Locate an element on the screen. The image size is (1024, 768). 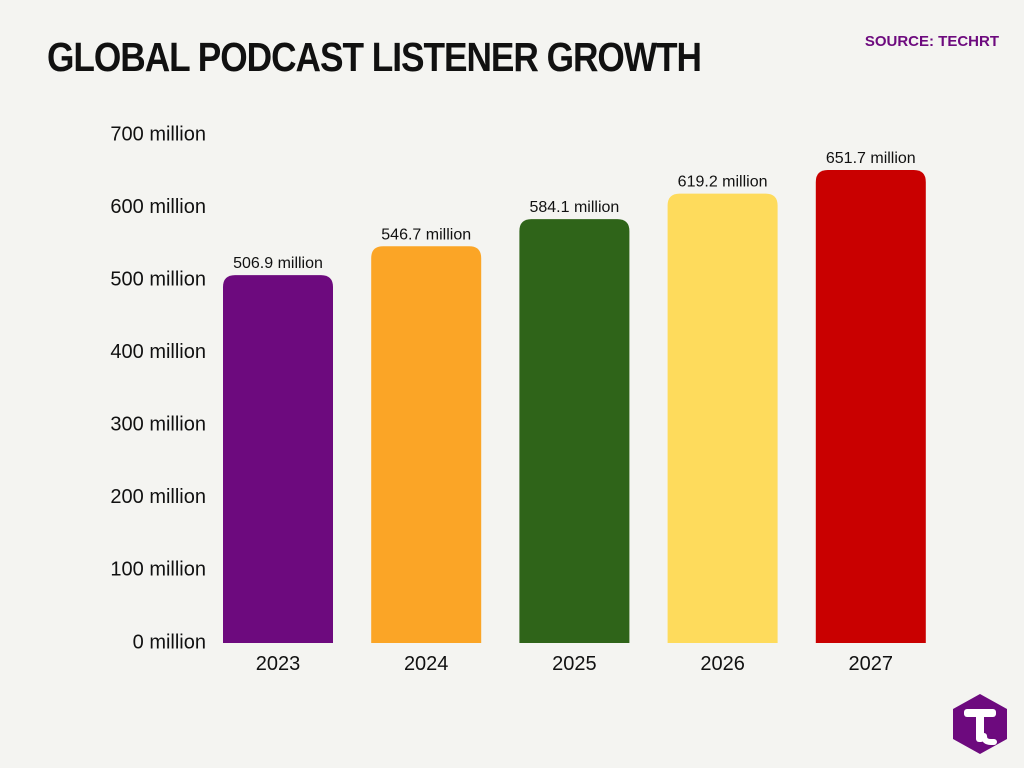
x-tick-label-2024: 2024 is located at coordinates (426, 664).